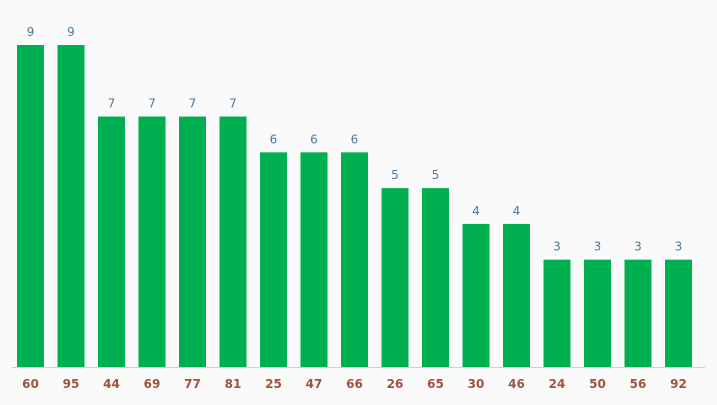 The image size is (717, 405). Describe the element at coordinates (678, 384) in the screenshot. I see `category-label-92: 92` at that location.